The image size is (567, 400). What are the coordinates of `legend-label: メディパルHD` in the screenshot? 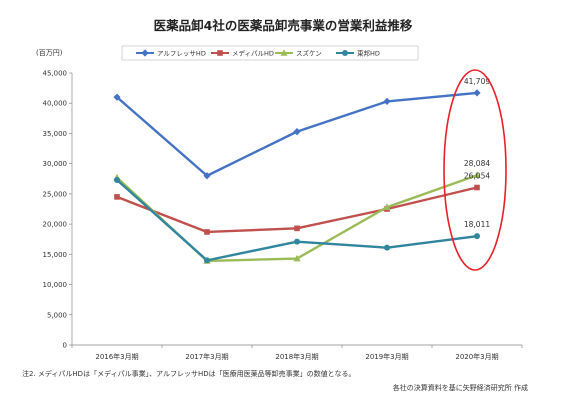 It's located at (253, 52).